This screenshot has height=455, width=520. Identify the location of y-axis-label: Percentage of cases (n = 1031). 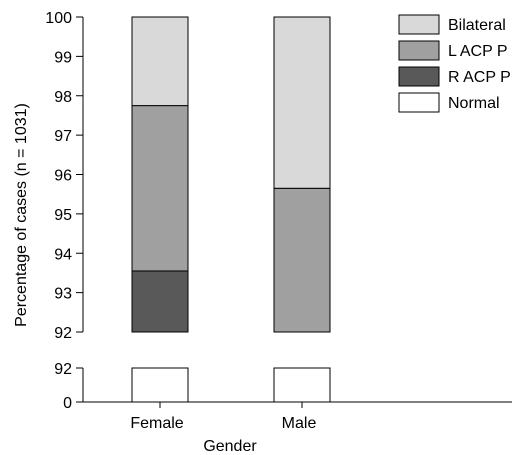
(21, 215).